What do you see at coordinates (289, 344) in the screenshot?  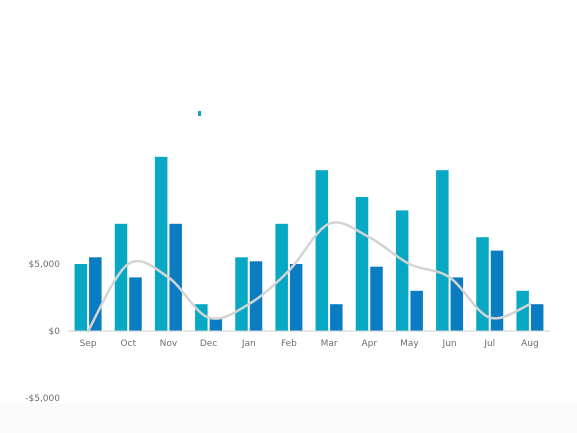 I see `x-tick-label-feb: Feb` at bounding box center [289, 344].